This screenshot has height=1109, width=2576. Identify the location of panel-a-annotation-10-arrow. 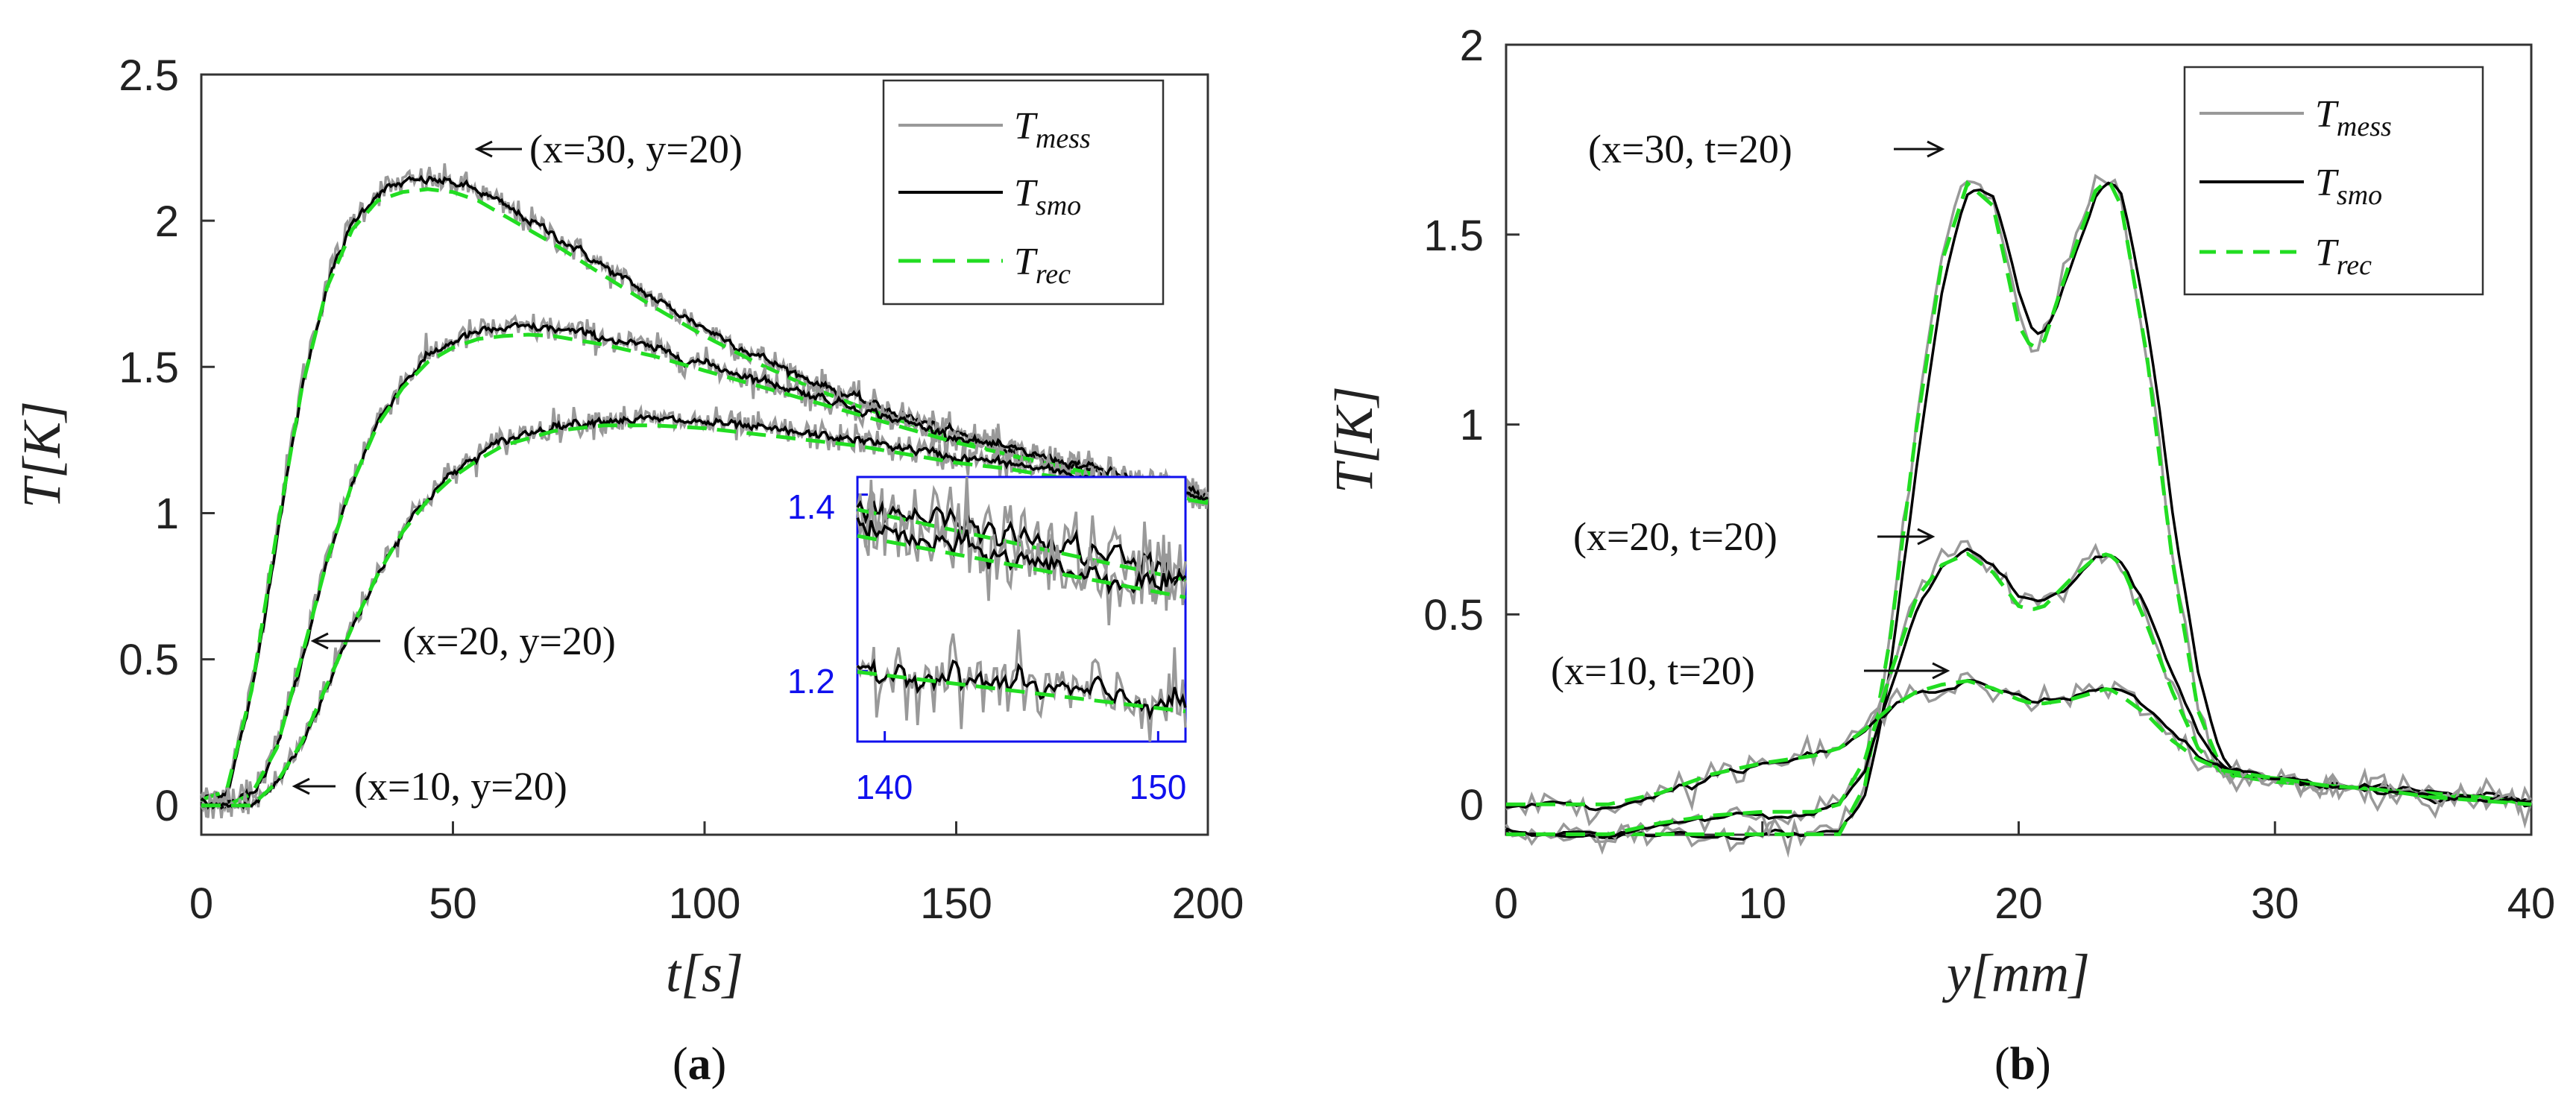
(314, 786).